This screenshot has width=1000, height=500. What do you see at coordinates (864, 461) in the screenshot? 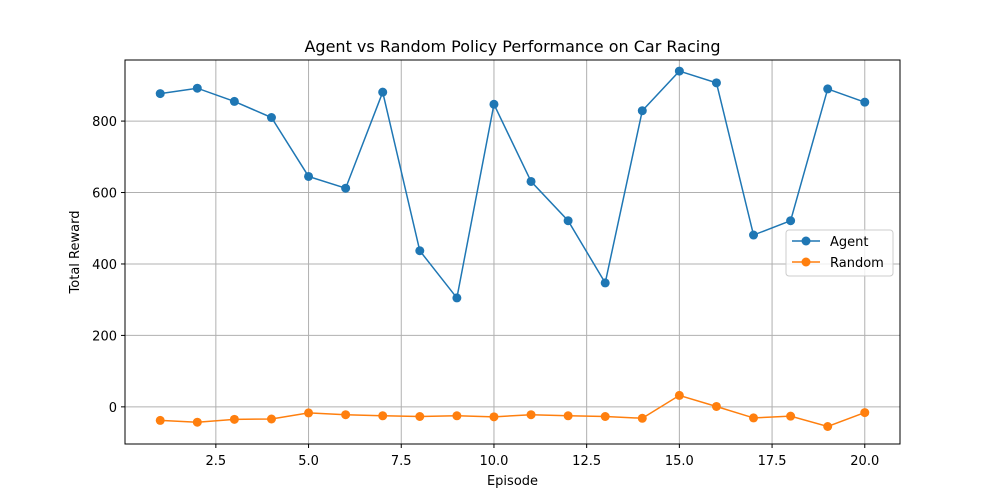
I see `x-tick-label: 20.0` at bounding box center [864, 461].